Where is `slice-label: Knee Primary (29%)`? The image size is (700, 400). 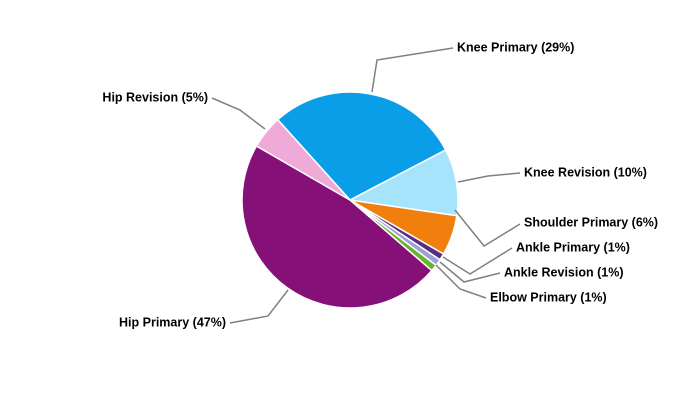 slice-label: Knee Primary (29%) is located at coordinates (515, 47).